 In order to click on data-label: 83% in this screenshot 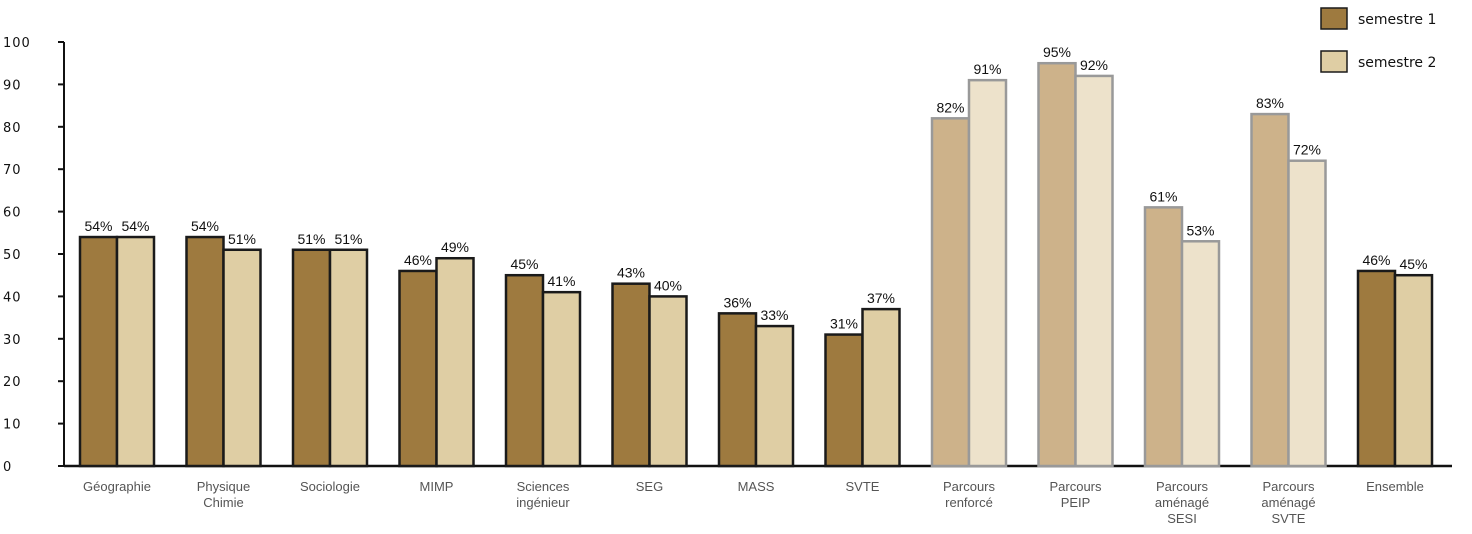, I will do `click(1270, 103)`.